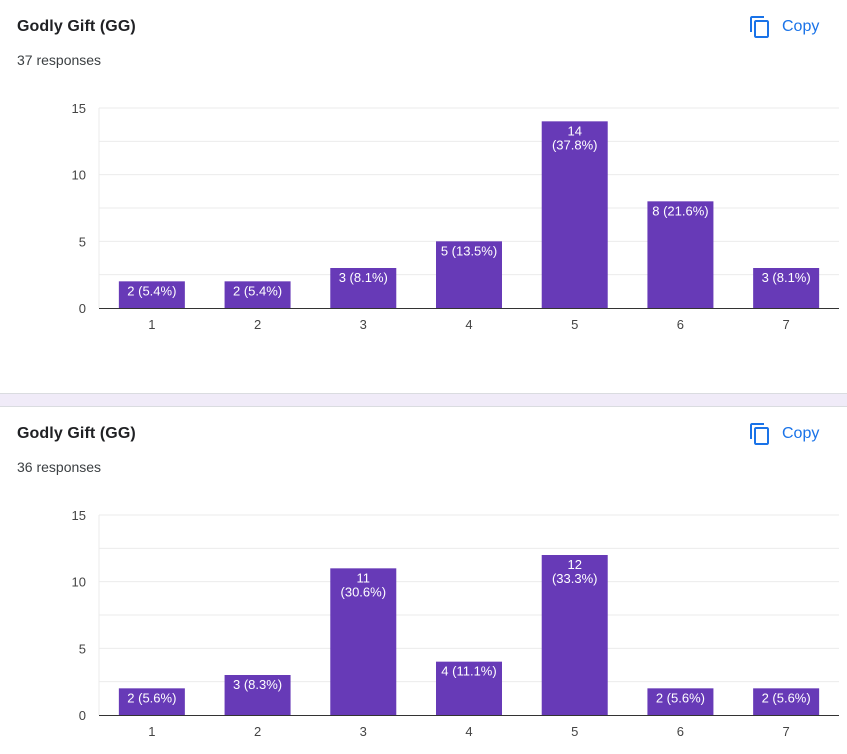 Image resolution: width=847 pixels, height=754 pixels. What do you see at coordinates (680, 210) in the screenshot?
I see `bar-value-label: 8 (21.6%)` at bounding box center [680, 210].